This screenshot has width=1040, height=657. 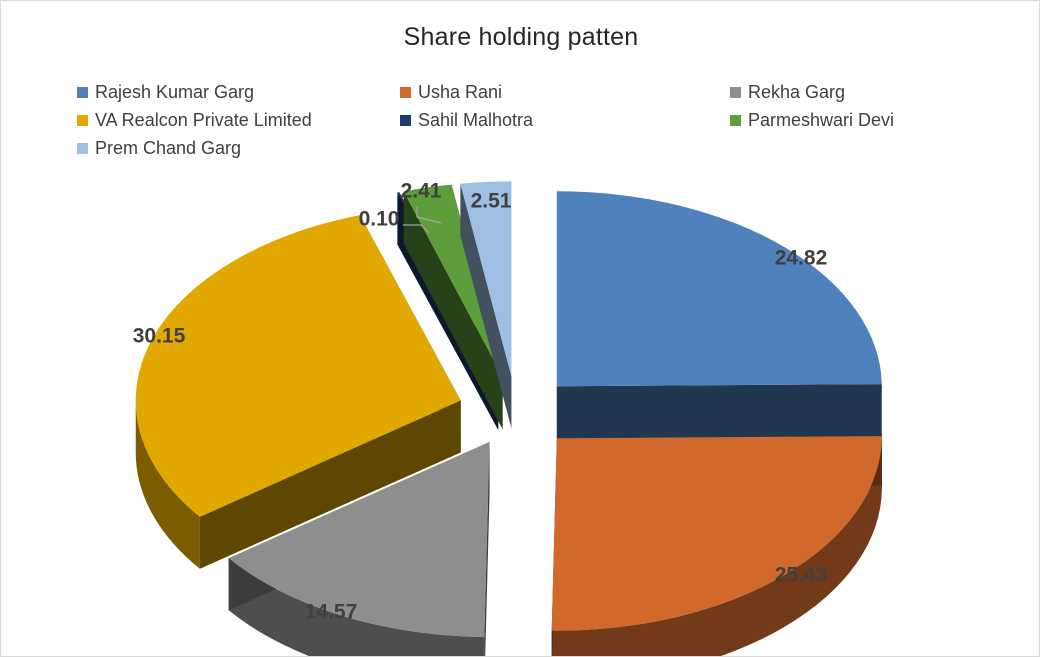 I want to click on legend-item-6: Prem Chand Garg, so click(x=159, y=148).